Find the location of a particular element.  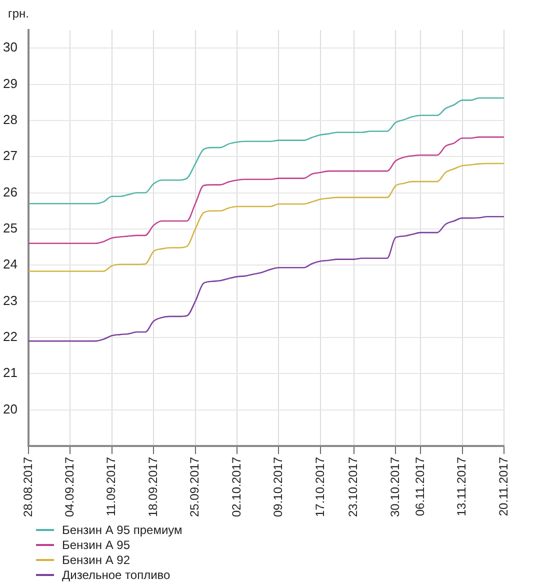

y-tick-label: 20 is located at coordinates (10, 408).